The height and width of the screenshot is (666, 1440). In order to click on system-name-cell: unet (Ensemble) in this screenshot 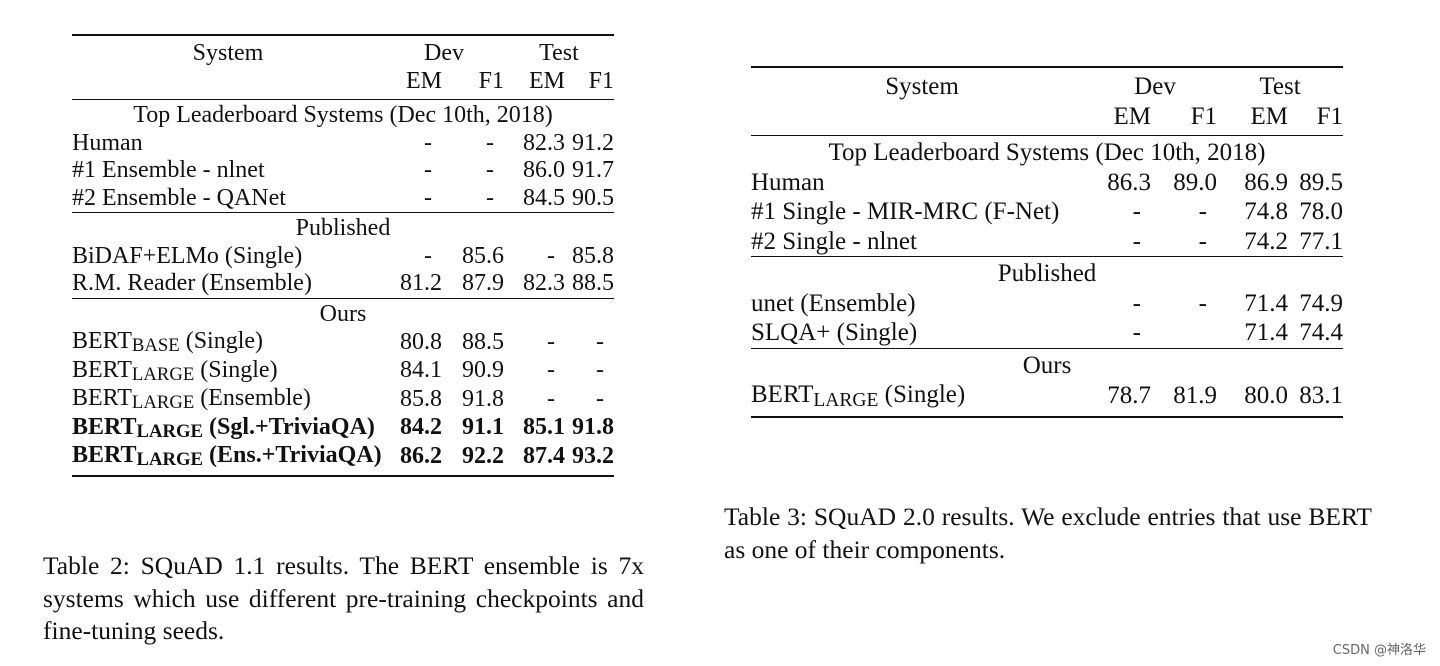, I will do `click(922, 304)`.